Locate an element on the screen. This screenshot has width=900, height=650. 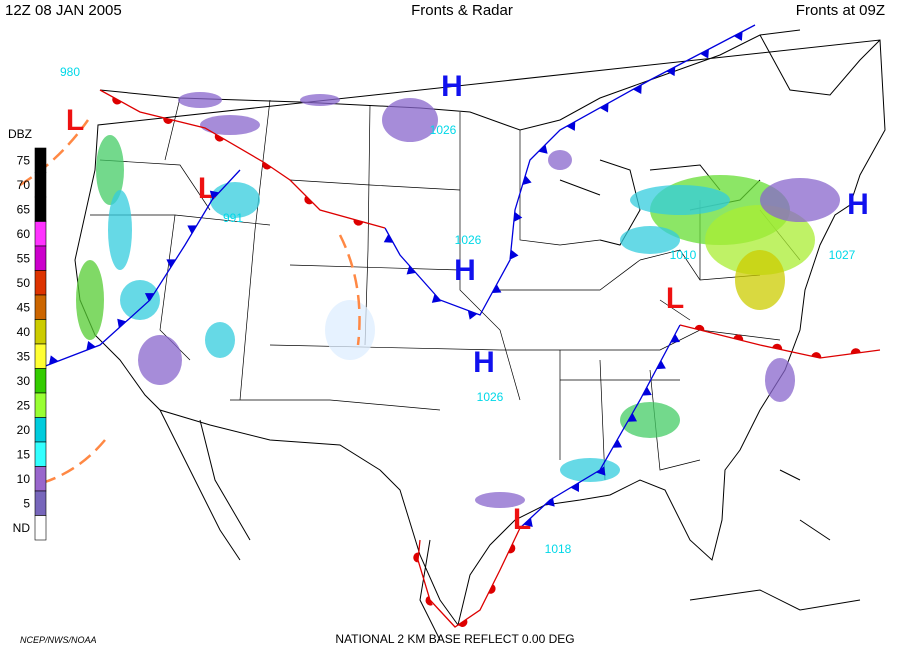
legend-label: 35 is located at coordinates (24, 356).